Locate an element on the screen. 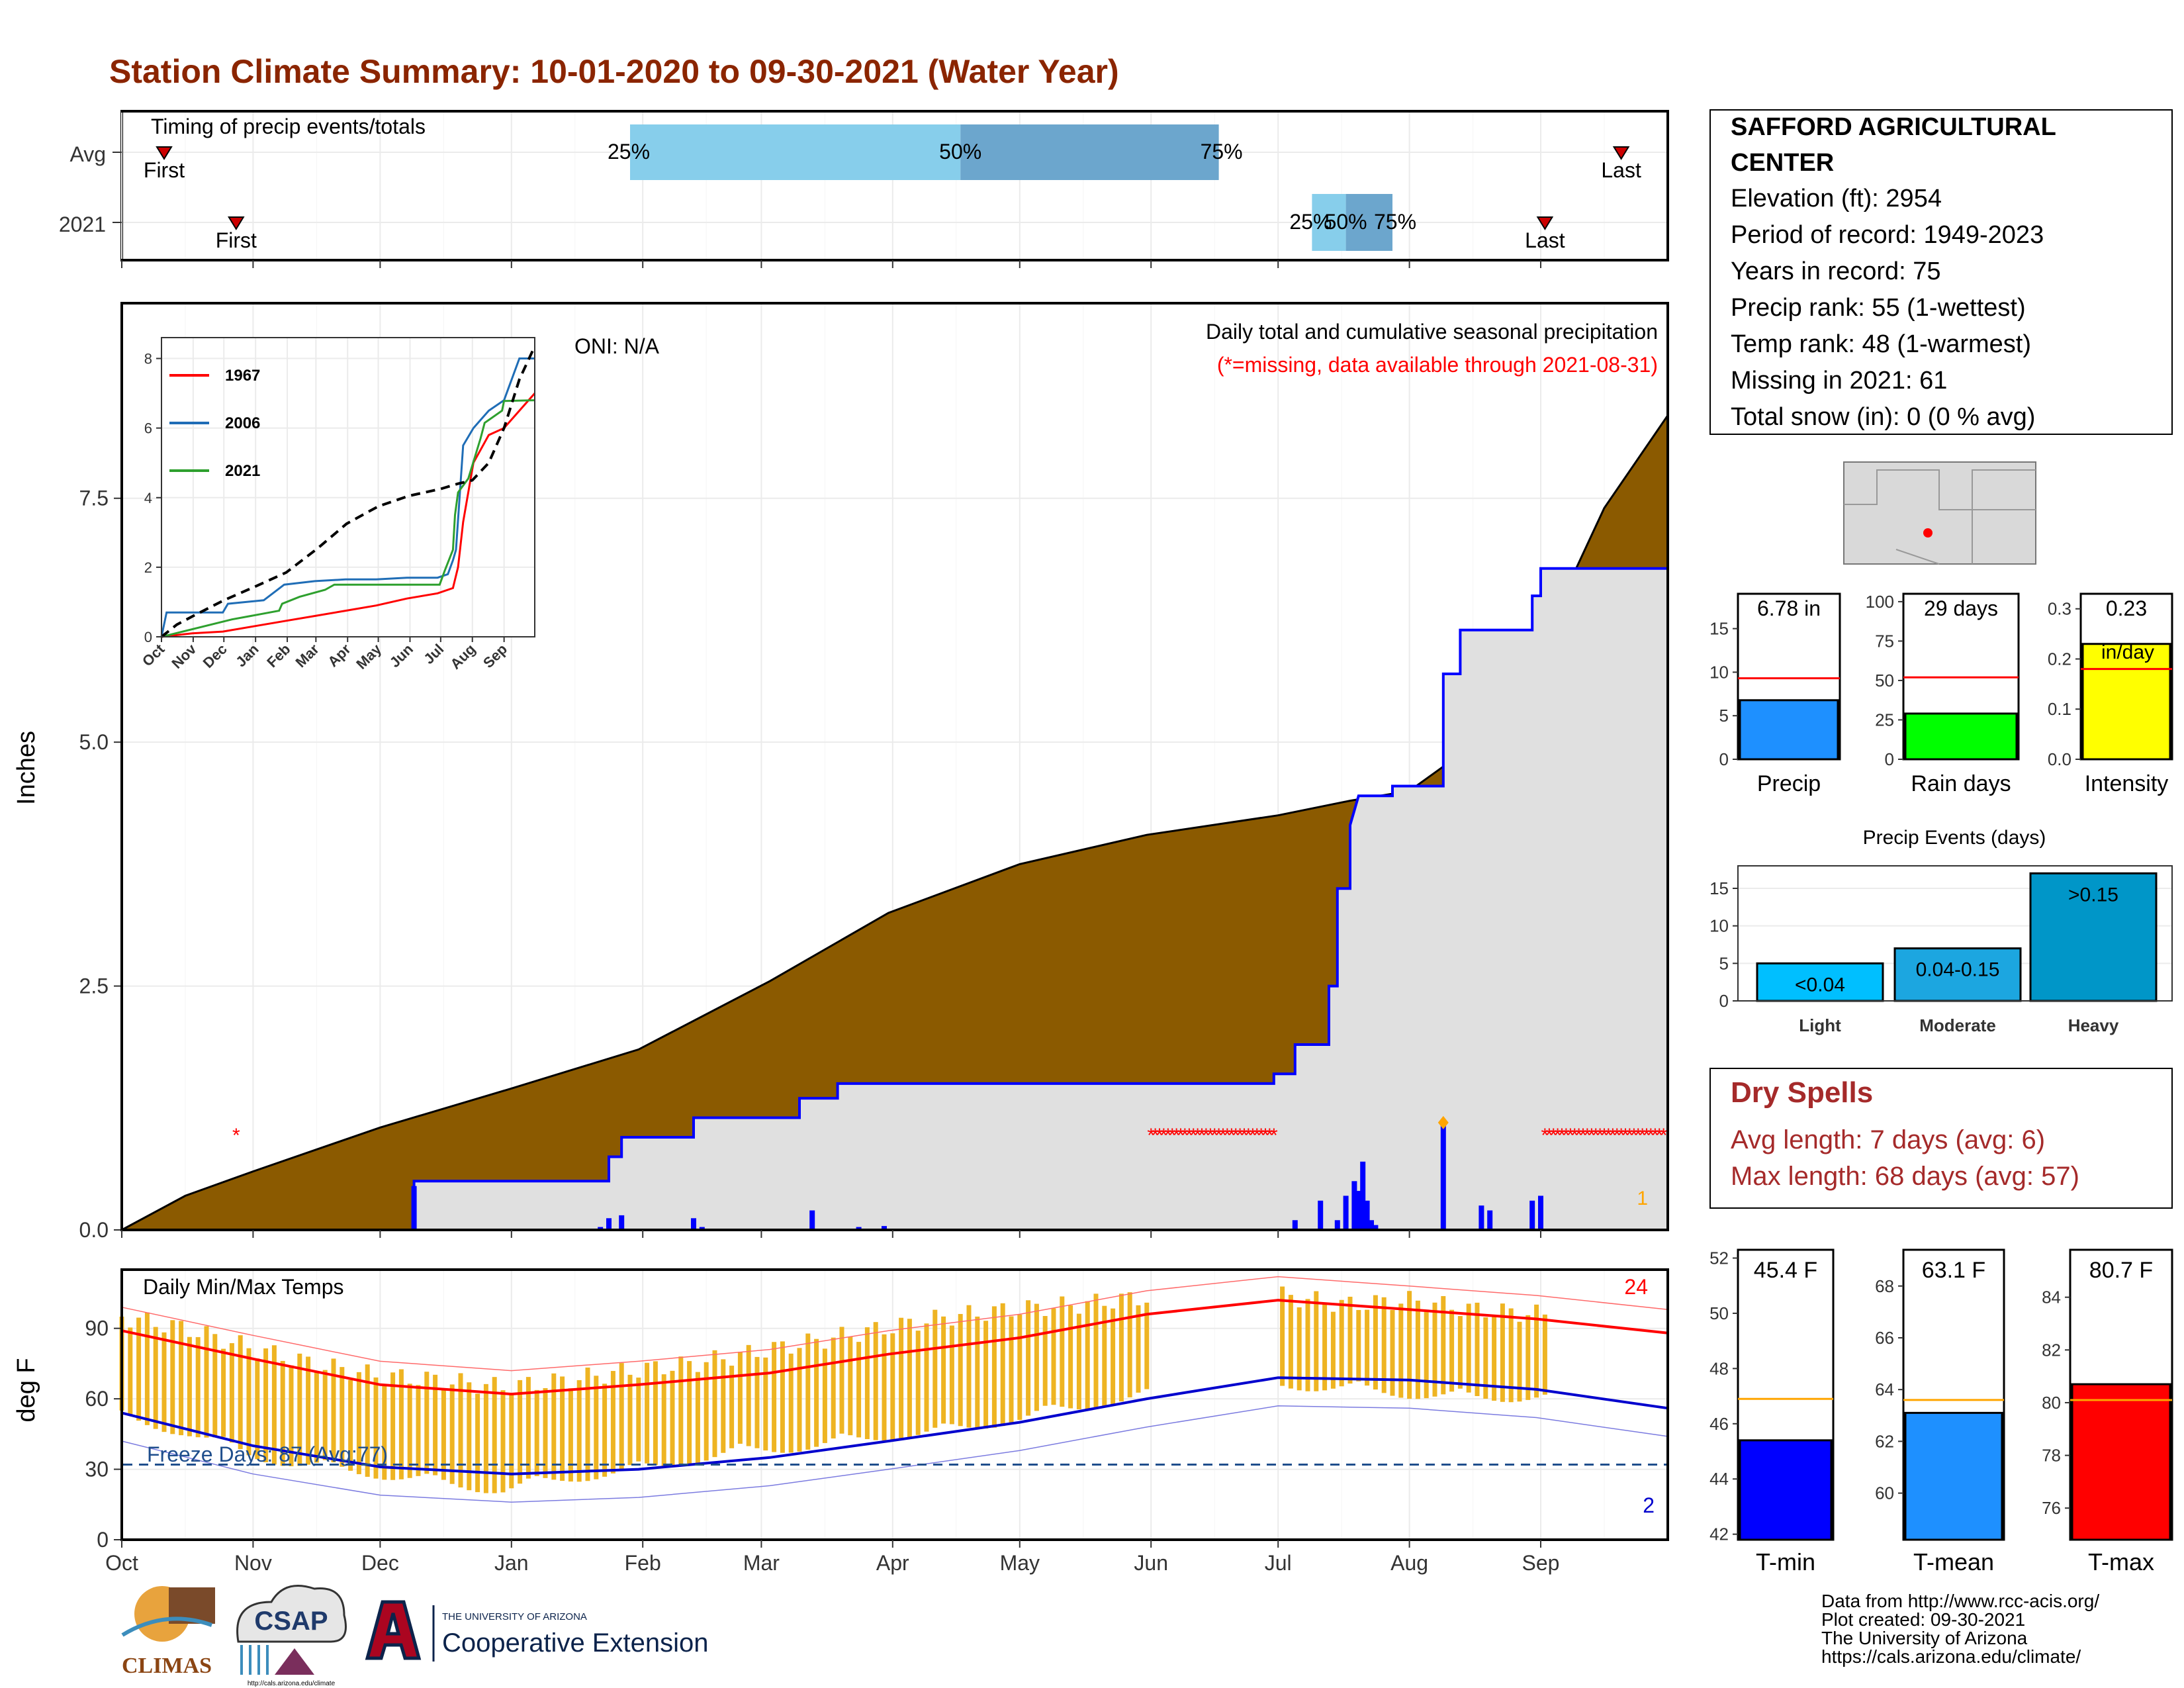  timing-p50-label: 50% is located at coordinates (1346, 222).